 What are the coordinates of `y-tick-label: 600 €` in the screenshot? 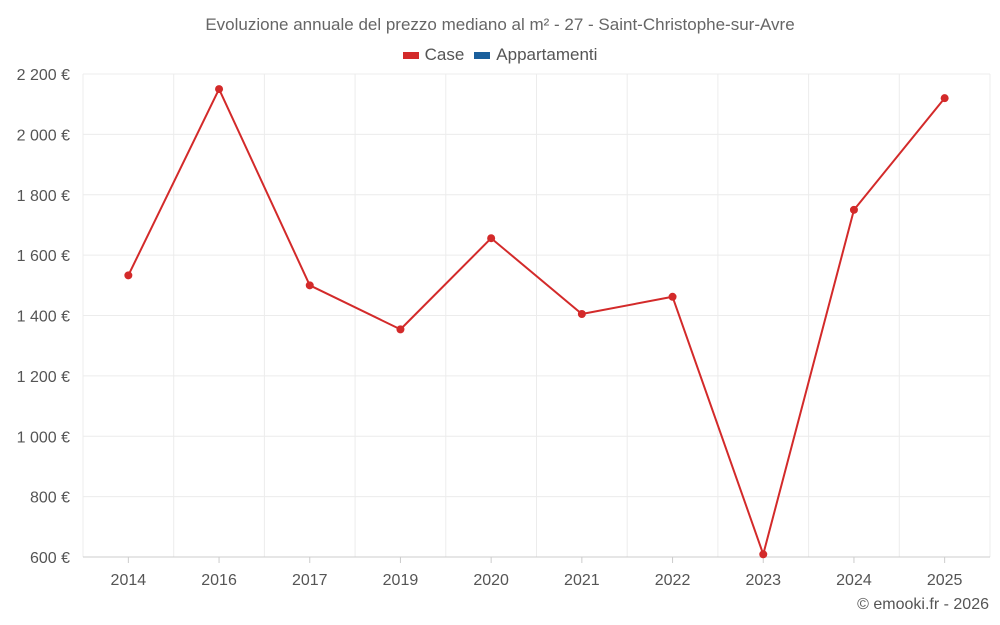 It's located at (50, 558).